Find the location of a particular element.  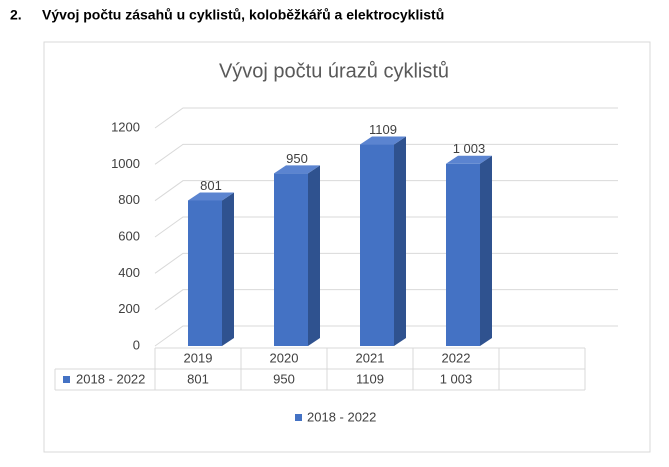

y-tick-label: 0 is located at coordinates (136, 344).